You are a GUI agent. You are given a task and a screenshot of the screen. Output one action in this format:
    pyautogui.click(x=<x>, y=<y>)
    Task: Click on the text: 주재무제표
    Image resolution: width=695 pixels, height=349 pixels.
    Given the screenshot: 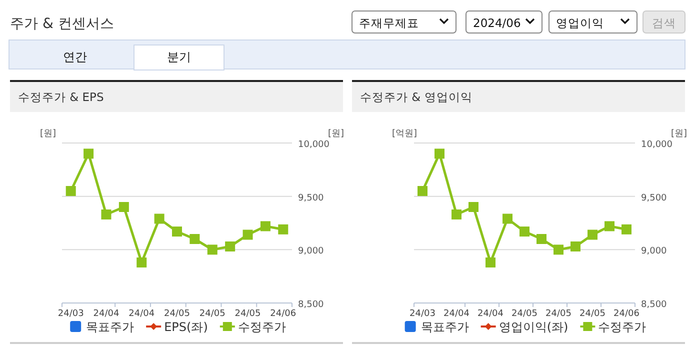 What is the action you would take?
    pyautogui.click(x=389, y=23)
    